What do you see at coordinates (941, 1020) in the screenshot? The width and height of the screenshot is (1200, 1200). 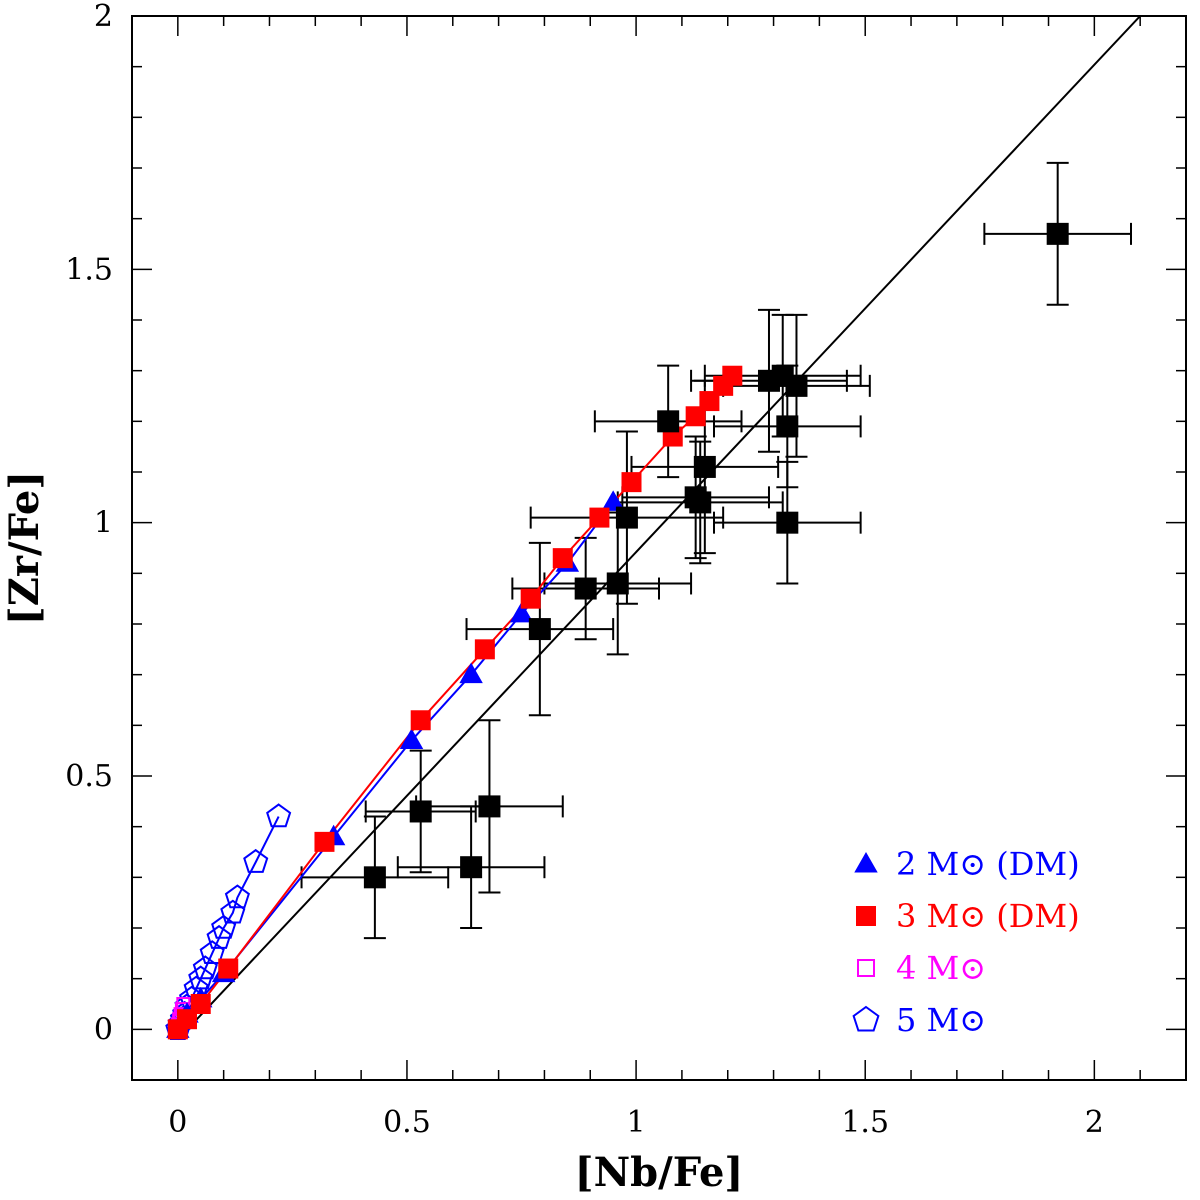 I see `legend-label-3: 5 M⊙` at bounding box center [941, 1020].